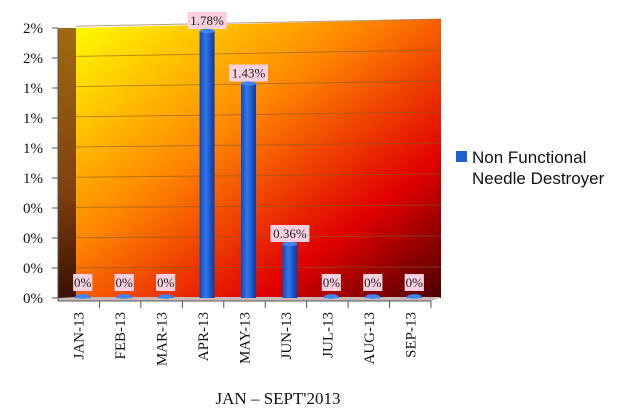  What do you see at coordinates (67, 163) in the screenshot?
I see `plot-side-wall` at bounding box center [67, 163].